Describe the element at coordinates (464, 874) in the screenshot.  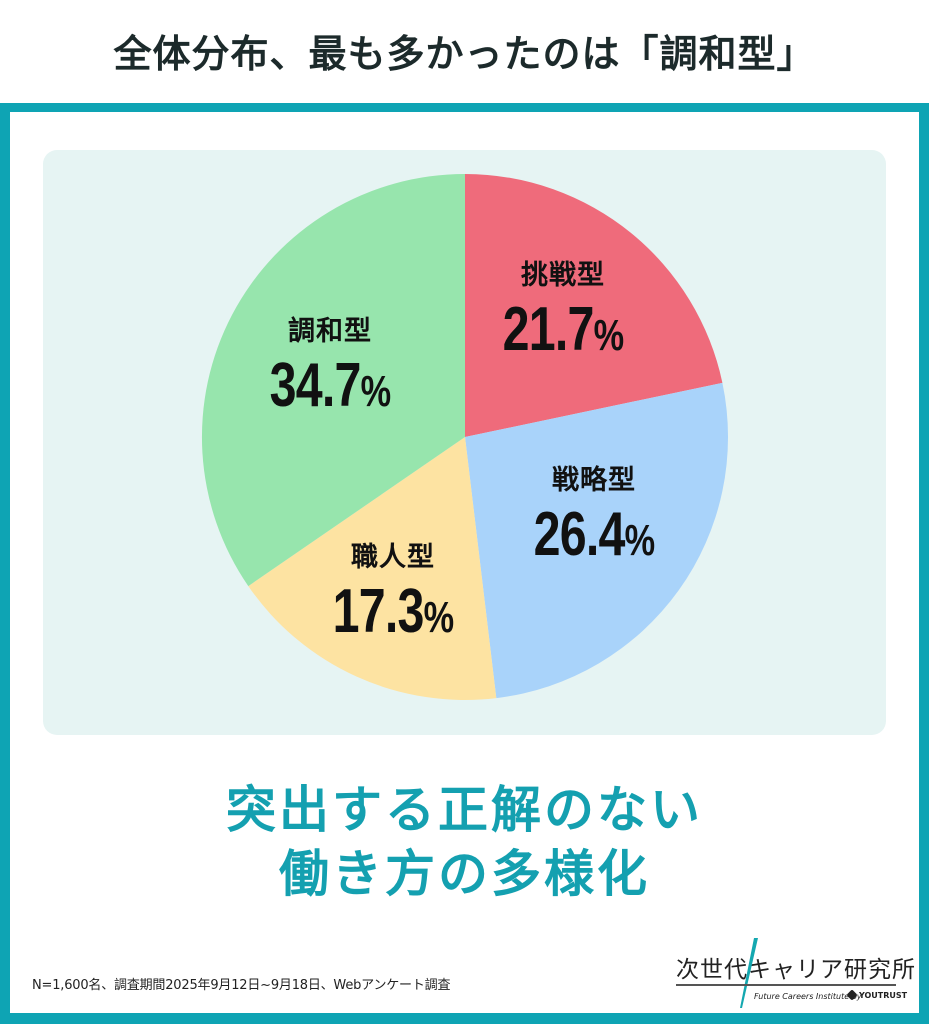
I see `headline-line-2: 働き方の多様化` at that location.